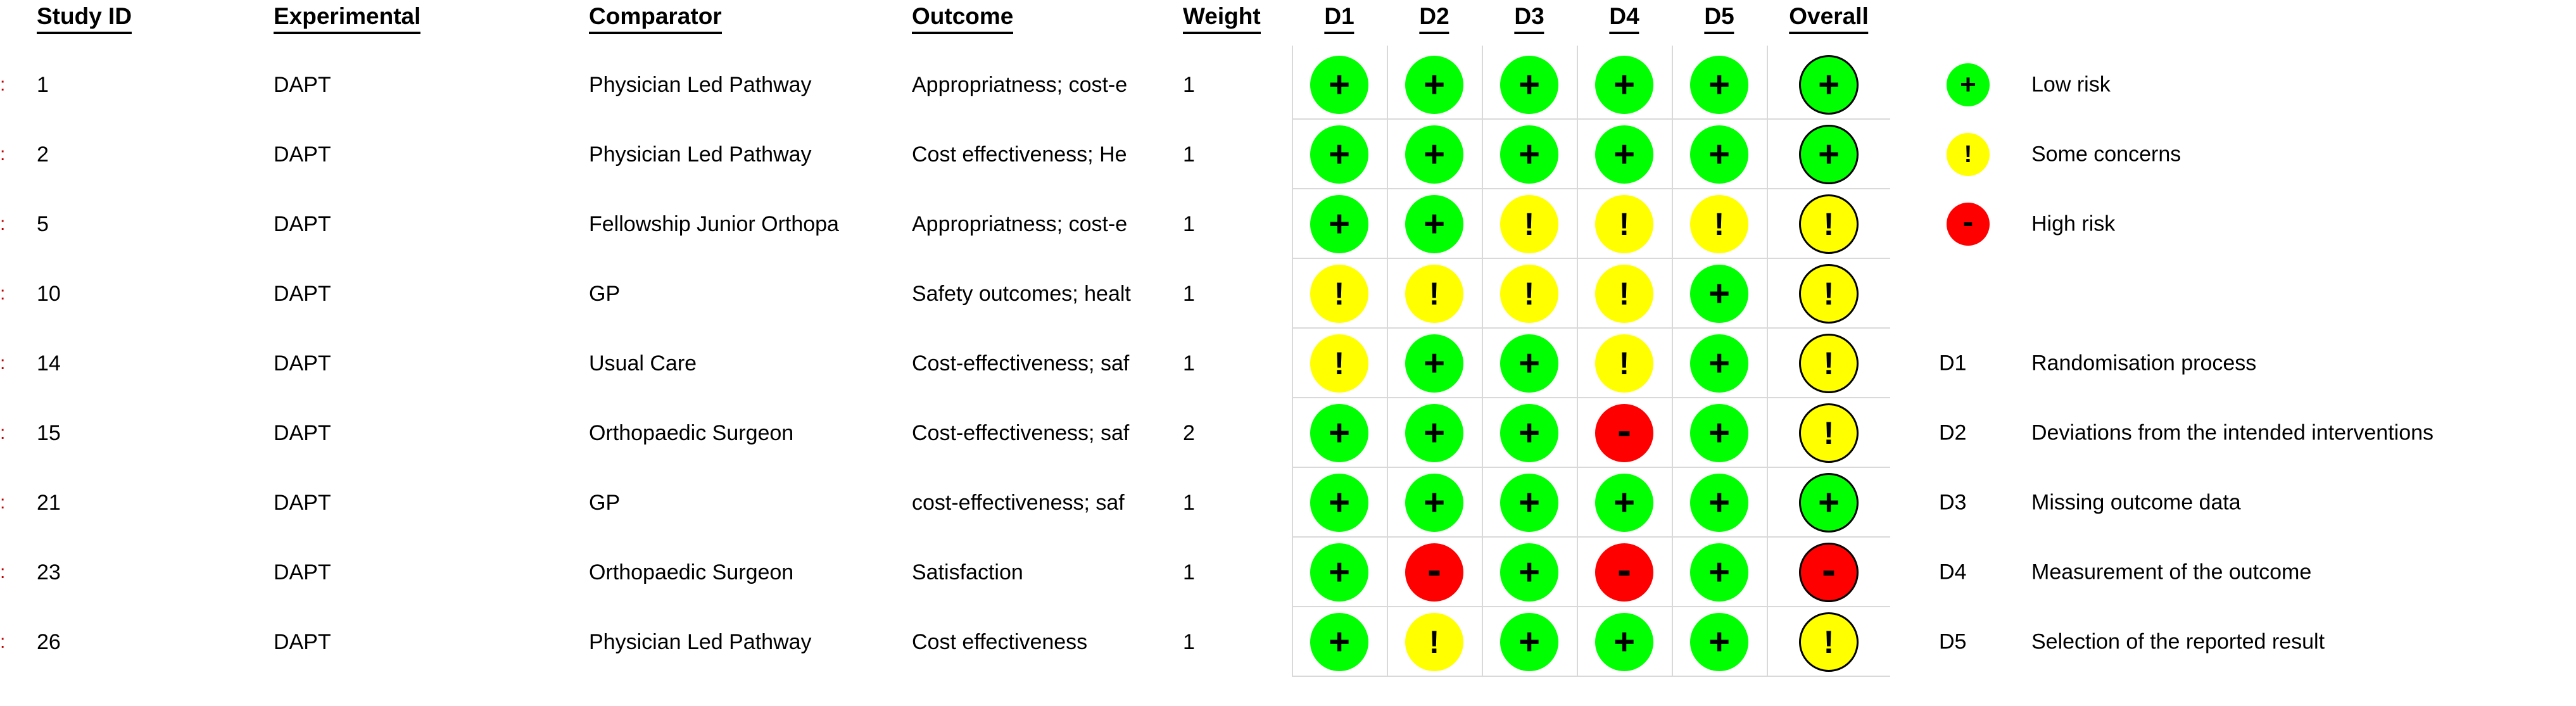  Describe the element at coordinates (643, 363) in the screenshot. I see `cell-comparator: Usual Care` at that location.